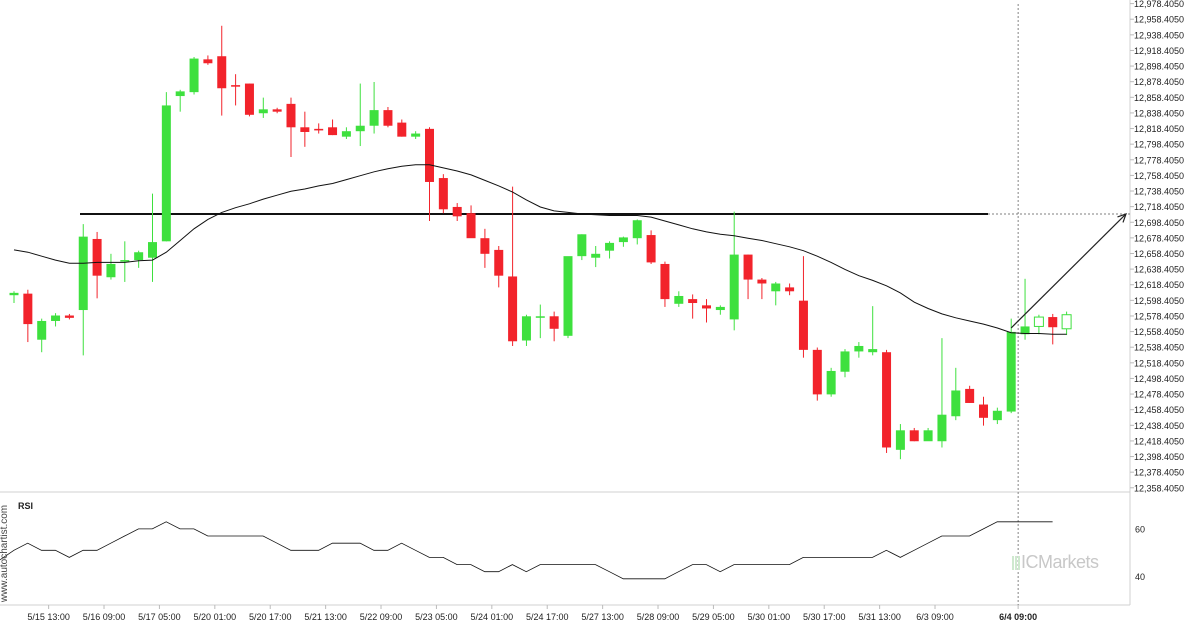 The width and height of the screenshot is (1200, 630). What do you see at coordinates (1159, 379) in the screenshot?
I see `price-tick-label: 12,498.4050` at bounding box center [1159, 379].